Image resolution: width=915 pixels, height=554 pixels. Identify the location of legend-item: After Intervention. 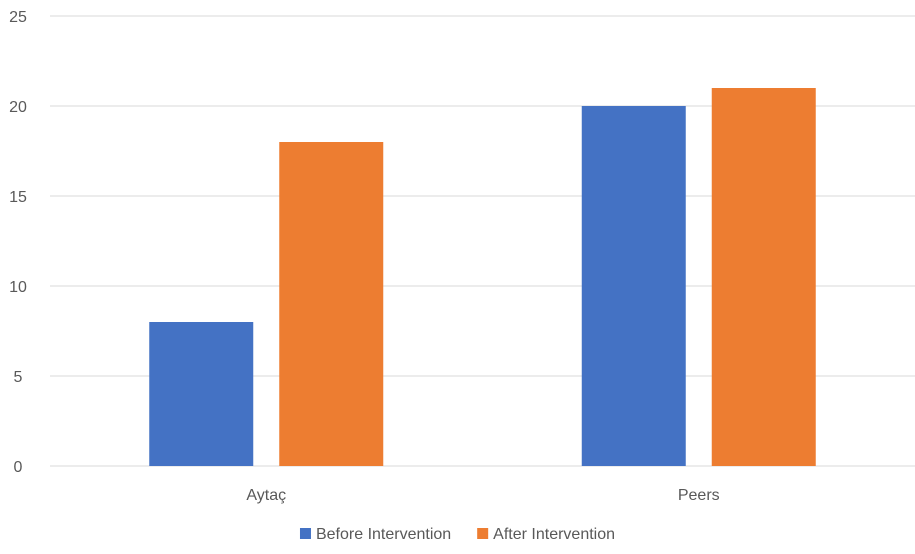
(546, 534).